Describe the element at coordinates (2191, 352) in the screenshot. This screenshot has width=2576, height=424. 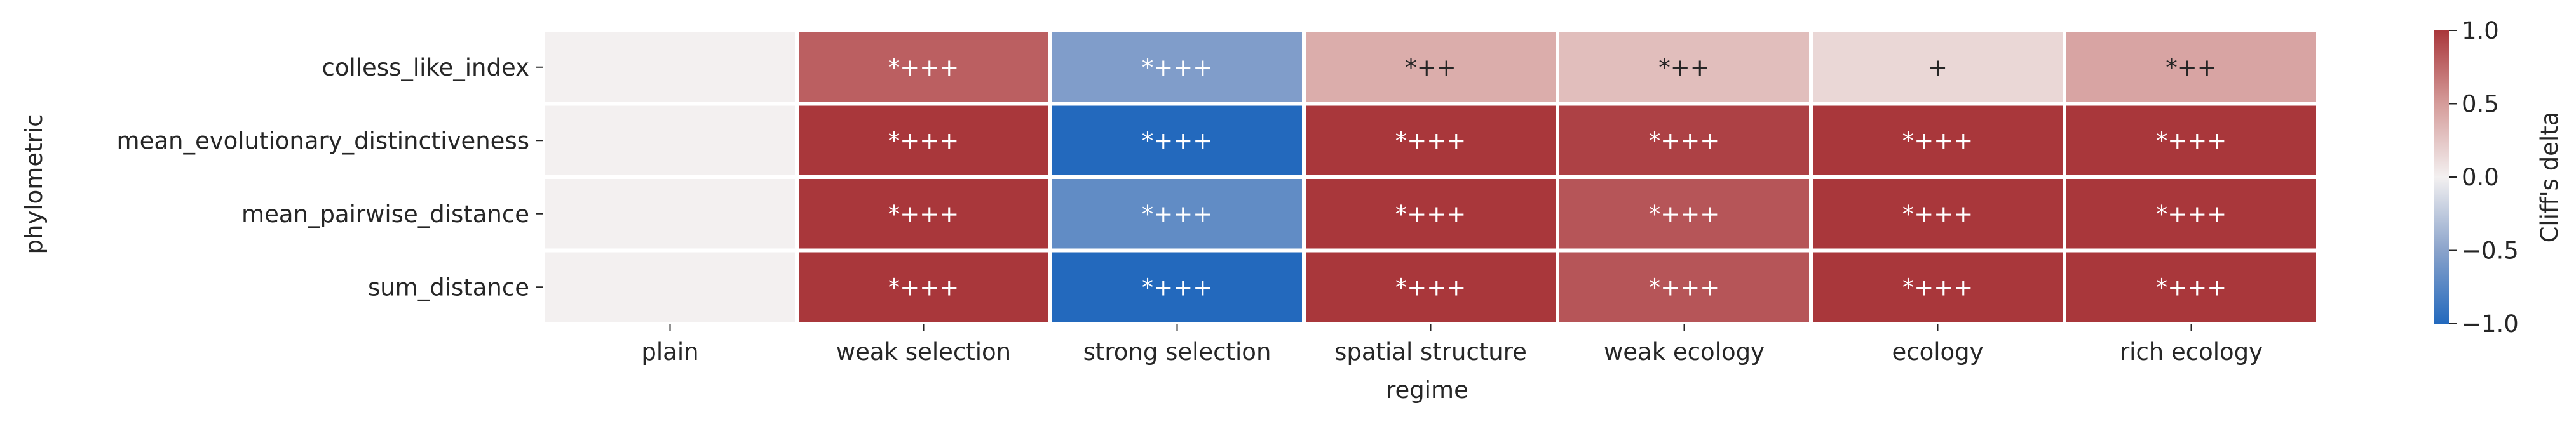
I see `x-tick-label: rich ecology` at that location.